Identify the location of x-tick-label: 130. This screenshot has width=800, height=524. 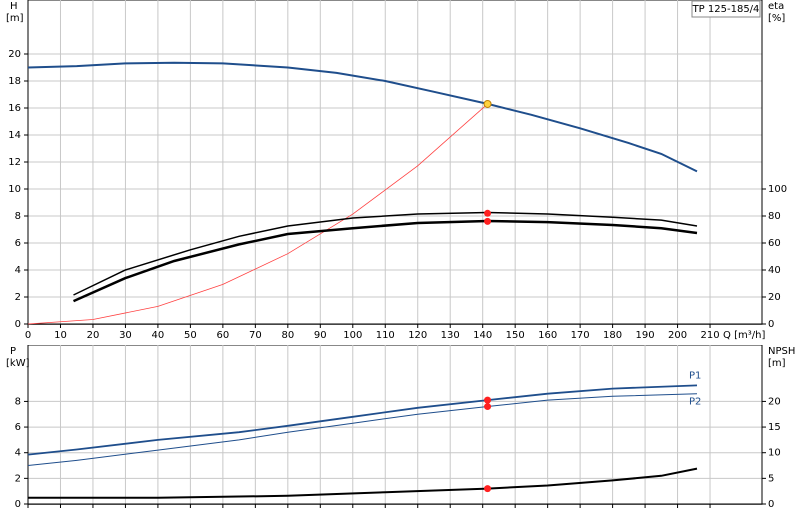
(450, 335).